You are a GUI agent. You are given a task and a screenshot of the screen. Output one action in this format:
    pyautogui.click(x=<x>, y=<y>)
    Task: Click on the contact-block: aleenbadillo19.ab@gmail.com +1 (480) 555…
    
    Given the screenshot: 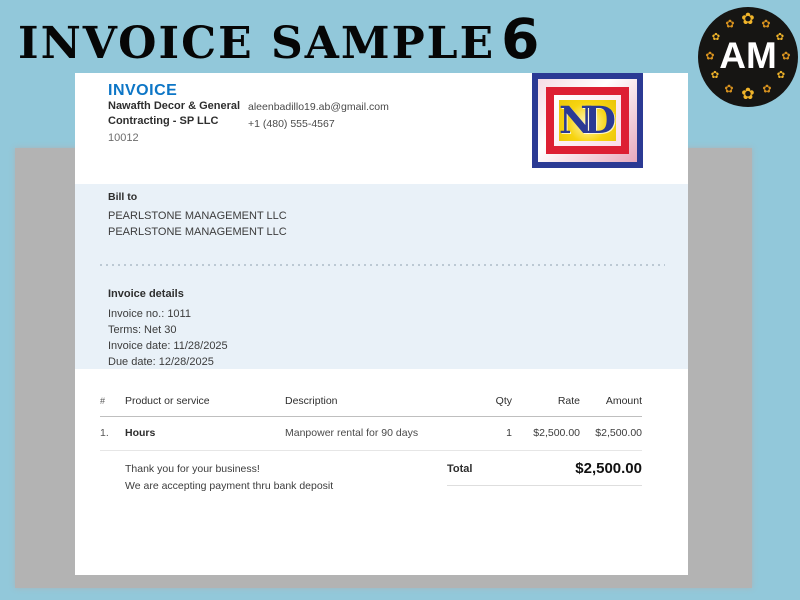 What is the action you would take?
    pyautogui.click(x=318, y=116)
    